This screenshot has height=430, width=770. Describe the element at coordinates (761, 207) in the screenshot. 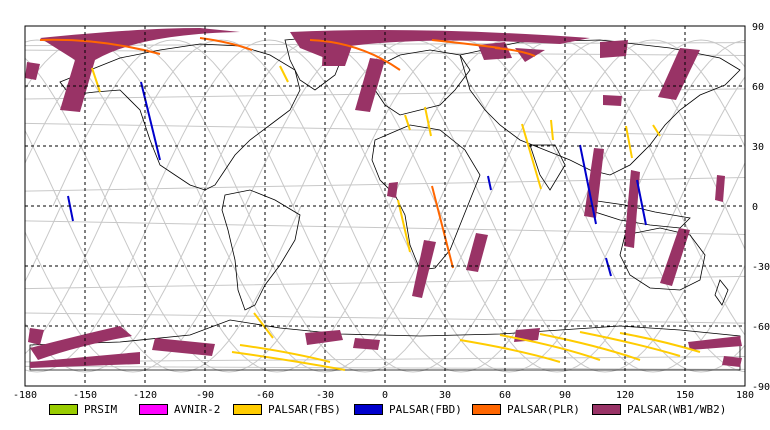

I see `latitude-tick-labels: 90 60 30 0 -30 -60 -90` at that location.